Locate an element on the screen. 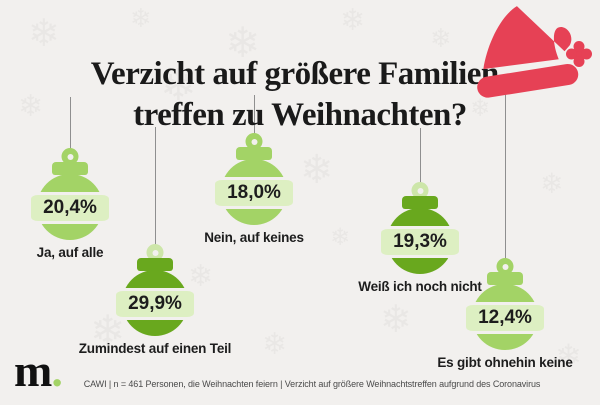 The width and height of the screenshot is (600, 405). category-label: Es gibt ohnehin keine is located at coordinates (505, 362).